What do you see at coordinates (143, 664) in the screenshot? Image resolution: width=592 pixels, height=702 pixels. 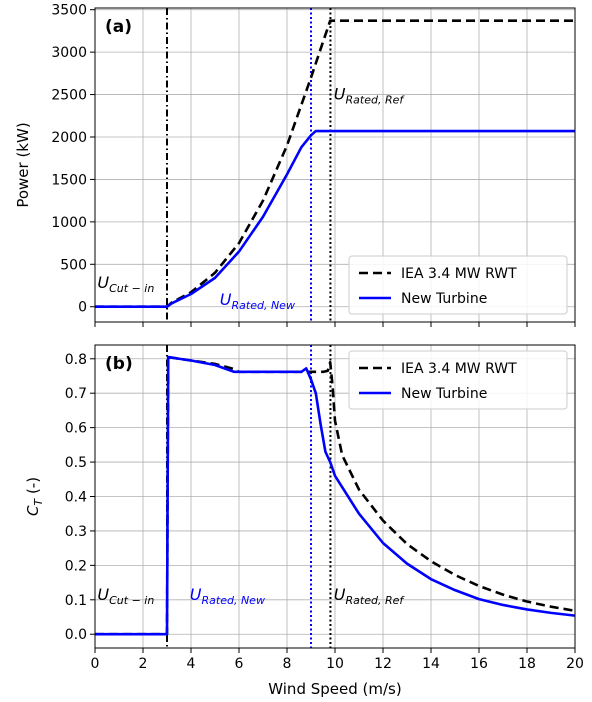 I see `x-tick-label: 2` at bounding box center [143, 664].